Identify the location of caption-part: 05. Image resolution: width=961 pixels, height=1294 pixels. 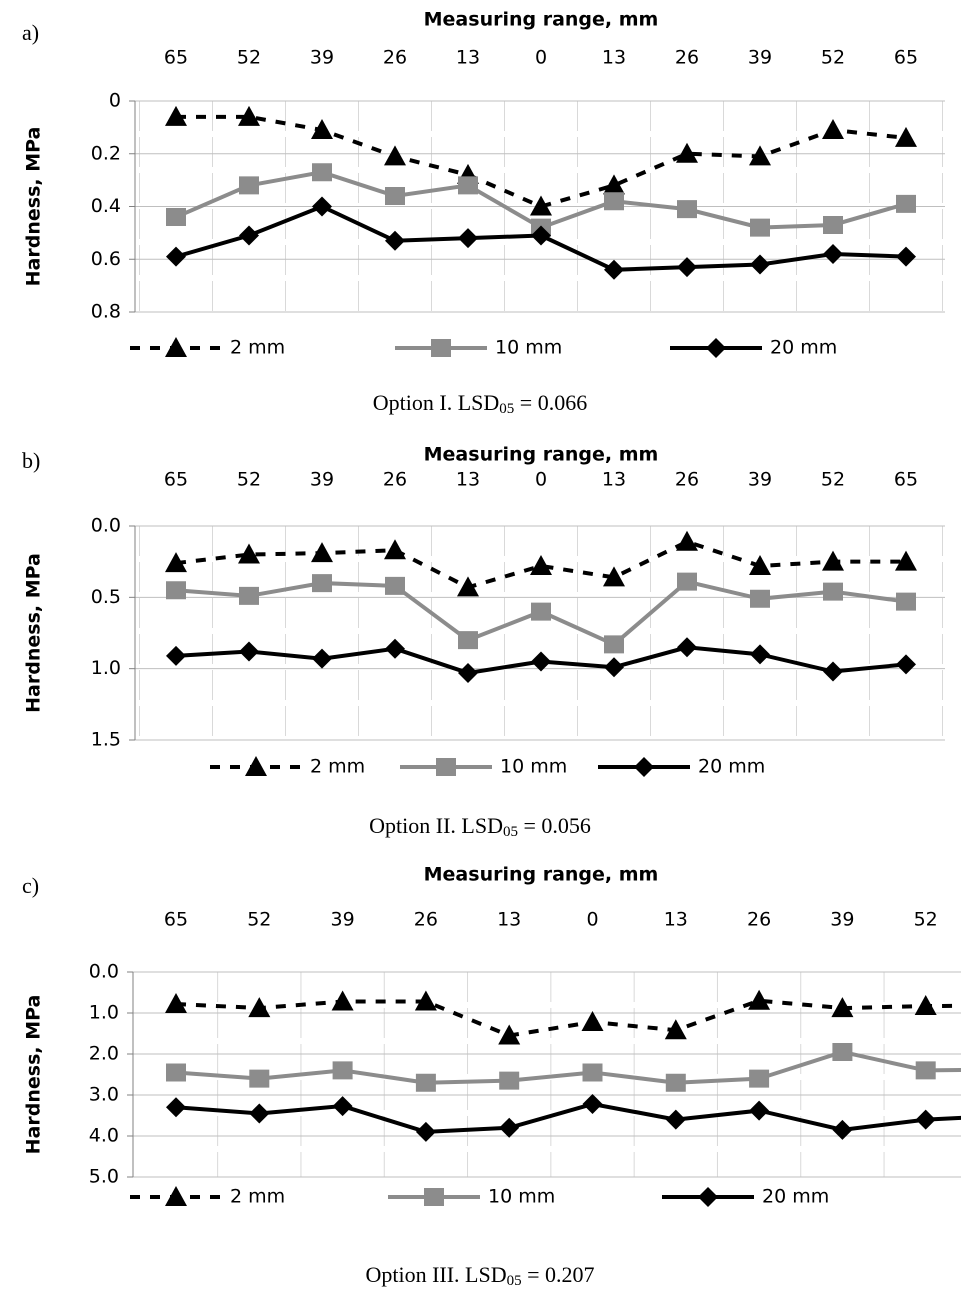
(514, 1281).